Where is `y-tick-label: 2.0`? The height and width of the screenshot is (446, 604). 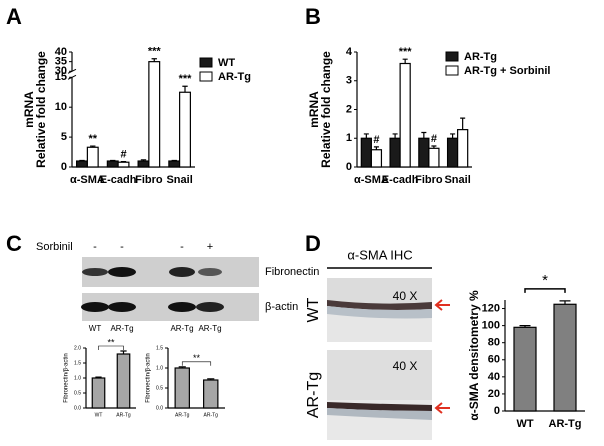
y-tick-label: 2.0 is located at coordinates (77, 348).